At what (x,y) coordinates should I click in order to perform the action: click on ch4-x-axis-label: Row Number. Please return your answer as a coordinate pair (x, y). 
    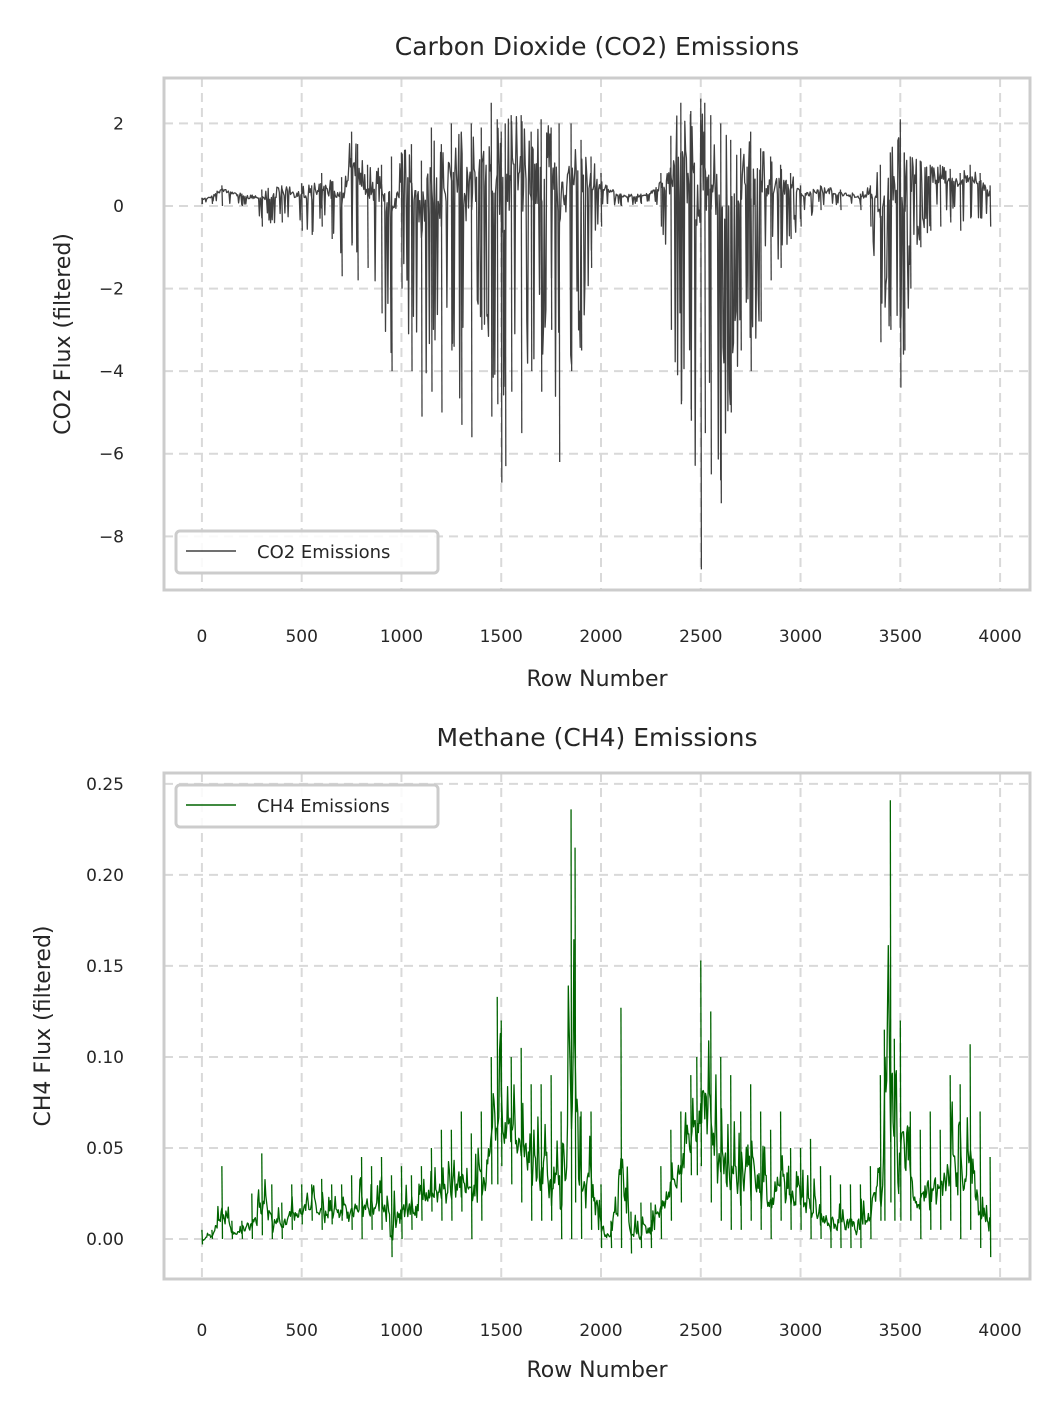
    Looking at the image, I should click on (597, 1370).